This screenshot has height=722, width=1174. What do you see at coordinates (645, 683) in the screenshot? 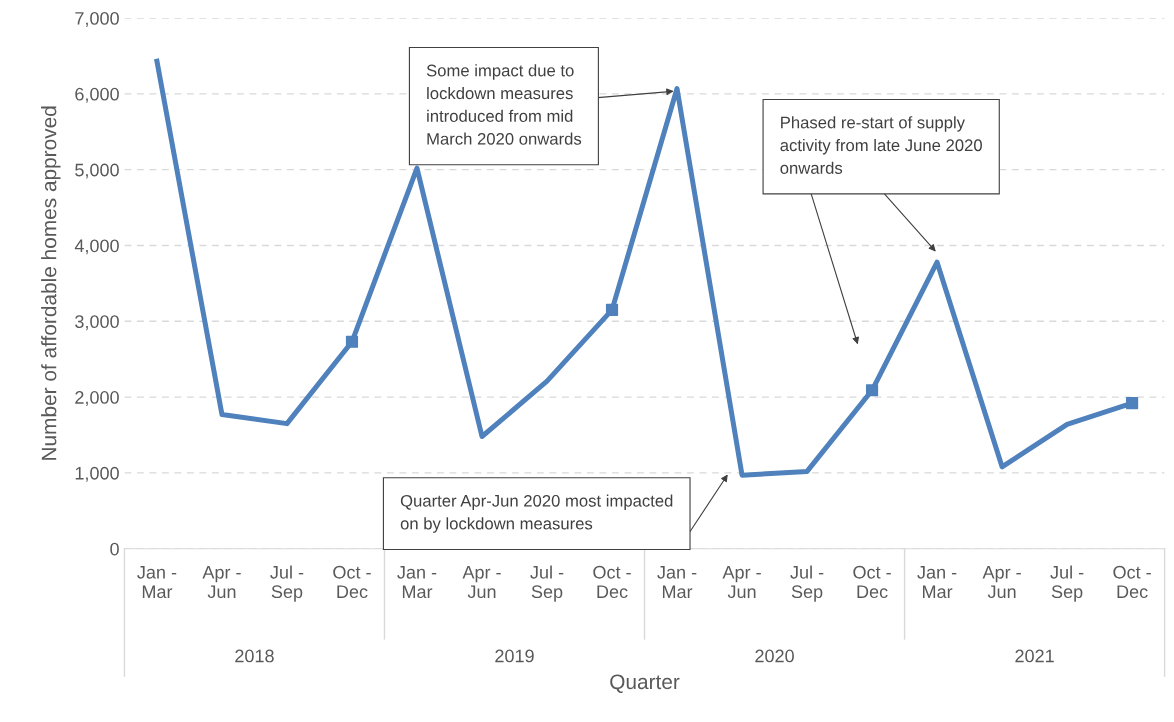
I see `x-axis-title: Quarter` at bounding box center [645, 683].